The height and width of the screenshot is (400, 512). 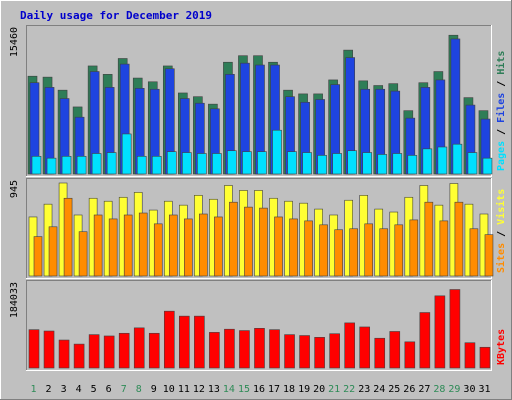 What do you see at coordinates (14, 189) in the screenshot?
I see `panel-visits-max-label: 945` at bounding box center [14, 189].